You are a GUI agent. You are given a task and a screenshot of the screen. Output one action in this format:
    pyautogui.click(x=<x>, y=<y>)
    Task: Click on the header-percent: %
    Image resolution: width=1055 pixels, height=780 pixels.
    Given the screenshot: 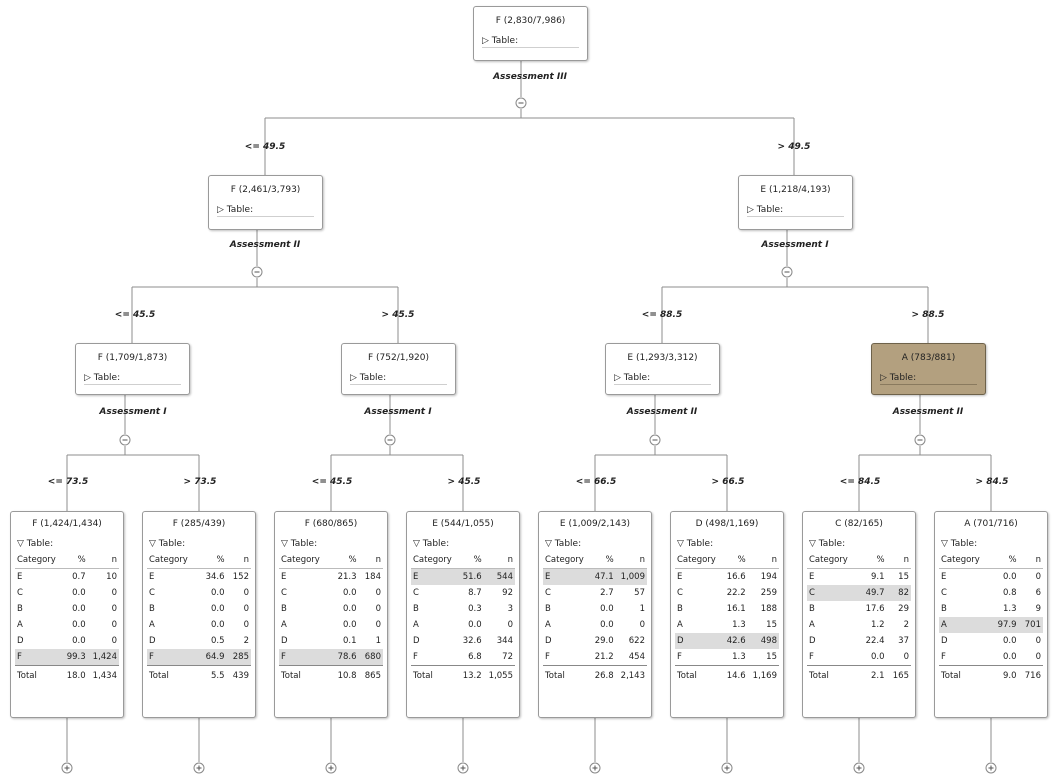 What is the action you would take?
    pyautogui.click(x=734, y=560)
    